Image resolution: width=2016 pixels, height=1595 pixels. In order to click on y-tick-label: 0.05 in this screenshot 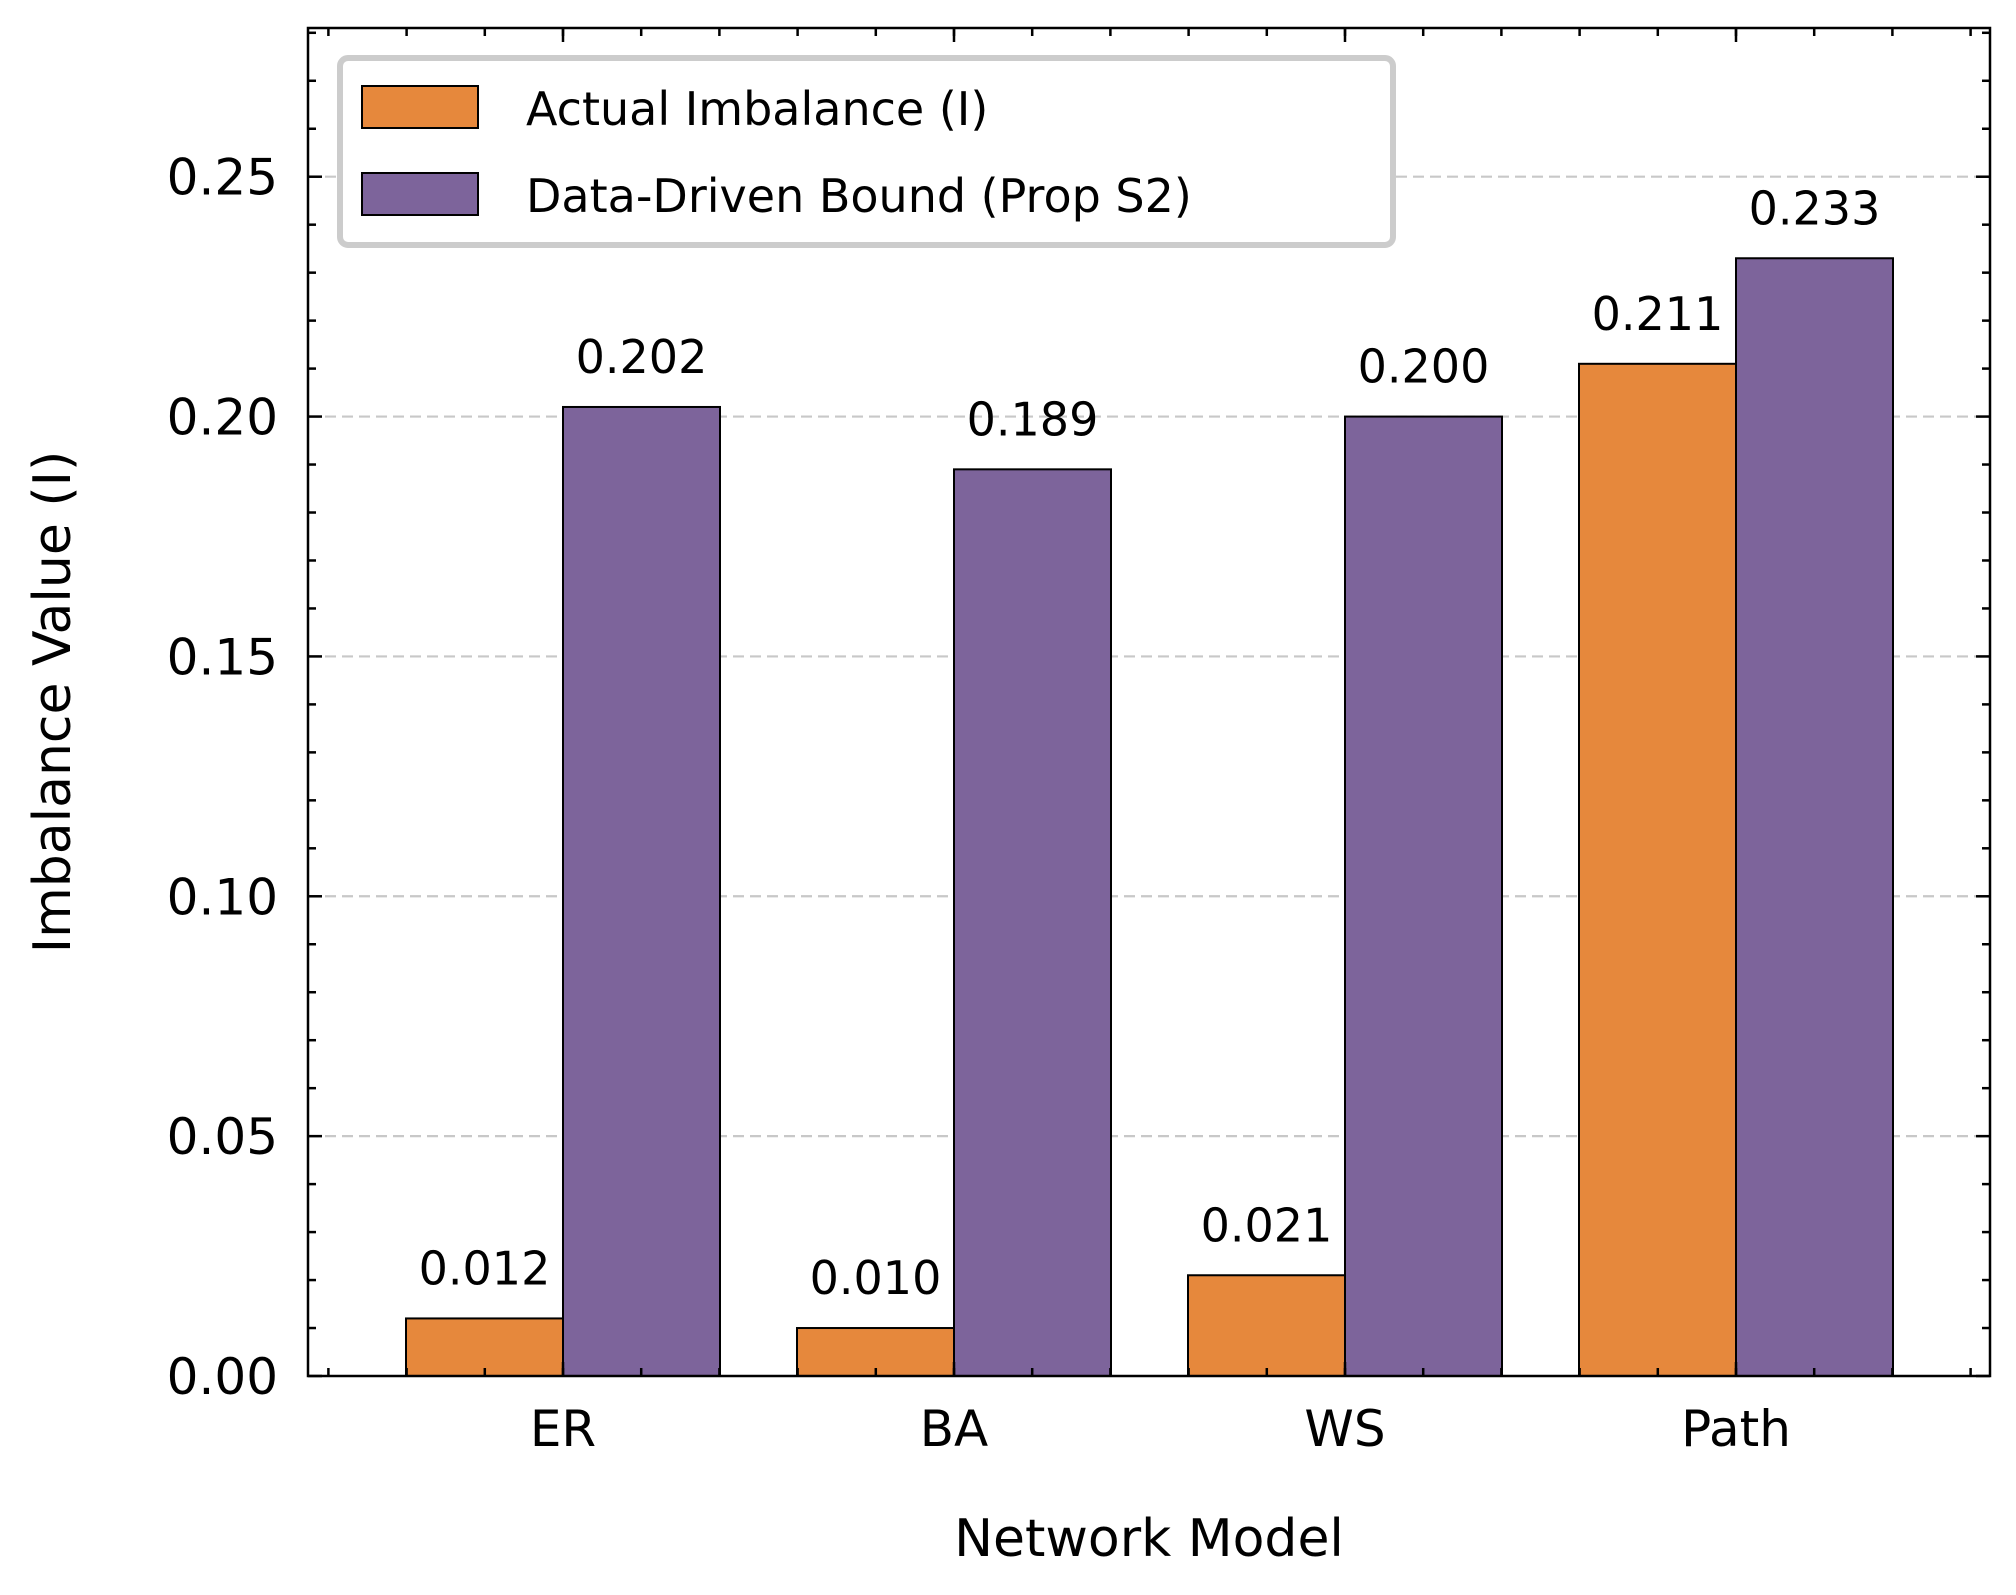, I will do `click(222, 1137)`.